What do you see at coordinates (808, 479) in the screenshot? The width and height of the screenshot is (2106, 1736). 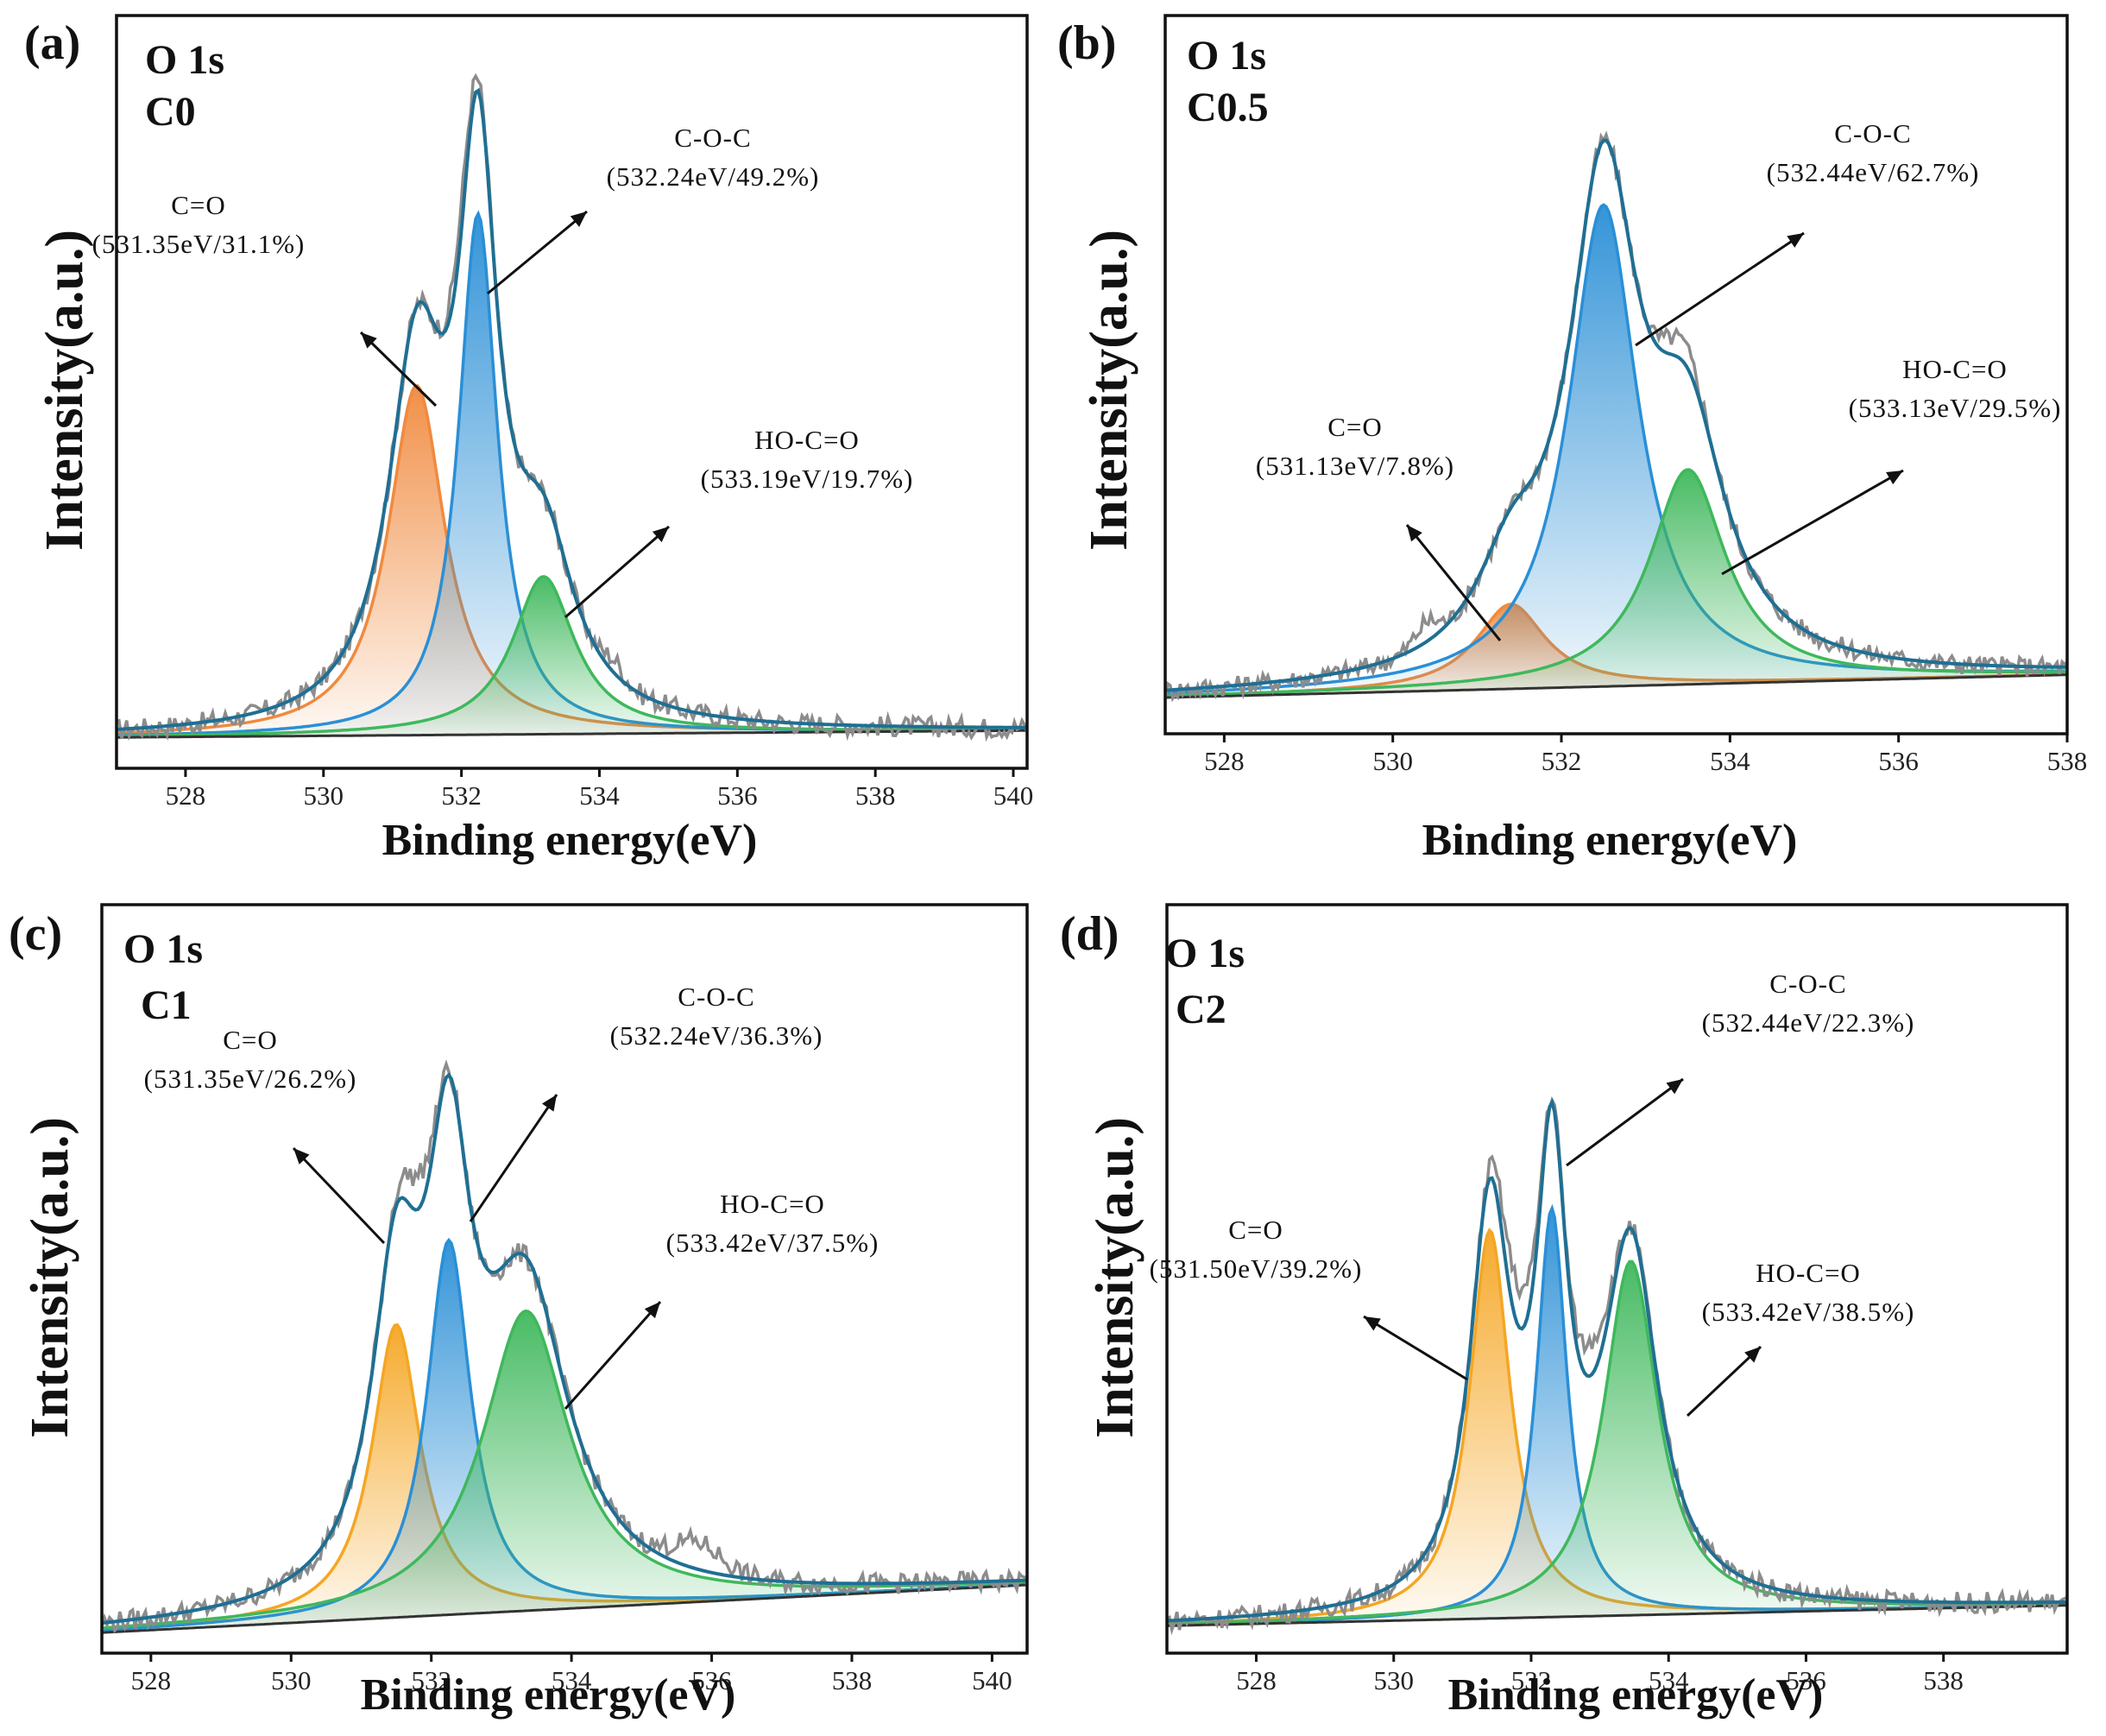 I see `annotation-value: (533.19eV/19.7%)` at bounding box center [808, 479].